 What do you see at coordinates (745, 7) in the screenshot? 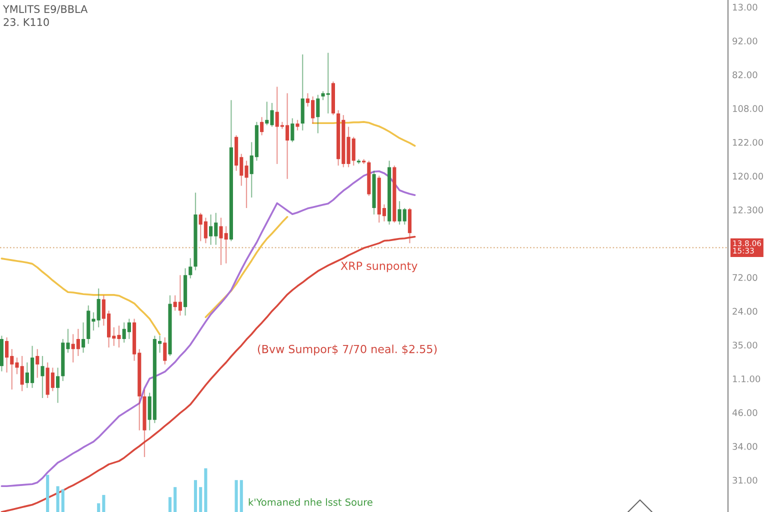
I see `text: 13.00` at bounding box center [745, 7].